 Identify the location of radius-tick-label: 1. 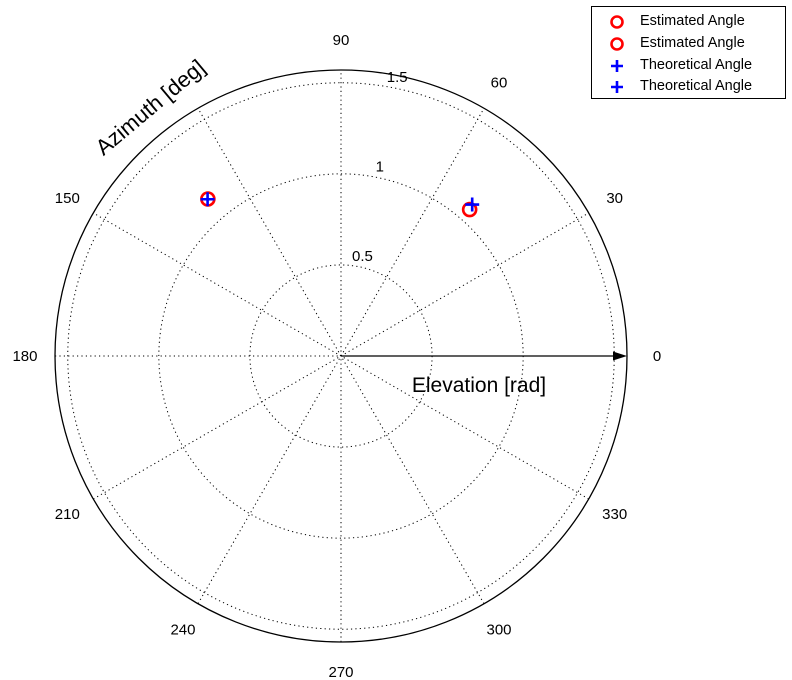
(380, 166).